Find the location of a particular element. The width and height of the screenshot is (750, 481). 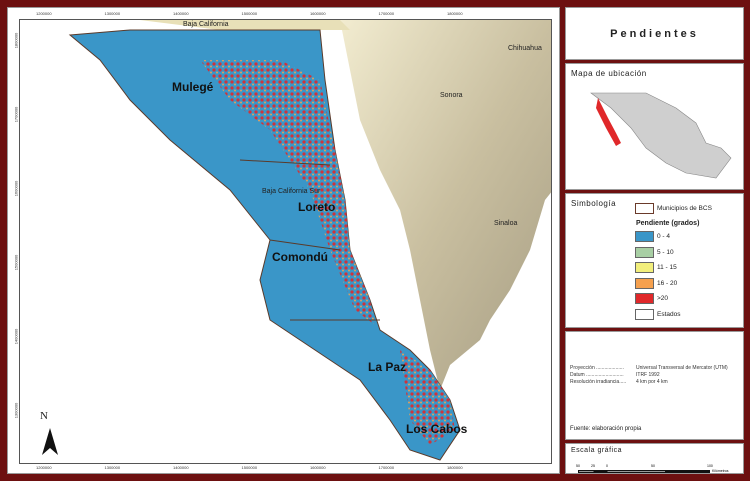

high-slope-zone is located at coordinates (287, 192).